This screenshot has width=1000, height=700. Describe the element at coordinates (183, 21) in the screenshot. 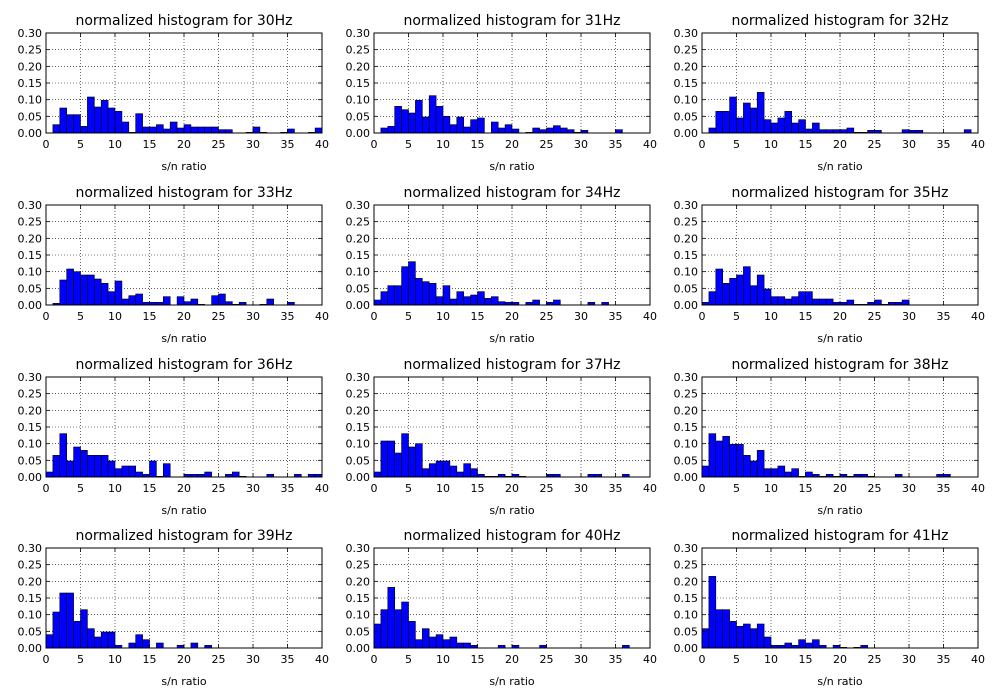

I see `subplot-title: normalized histogram for 30Hz` at that location.